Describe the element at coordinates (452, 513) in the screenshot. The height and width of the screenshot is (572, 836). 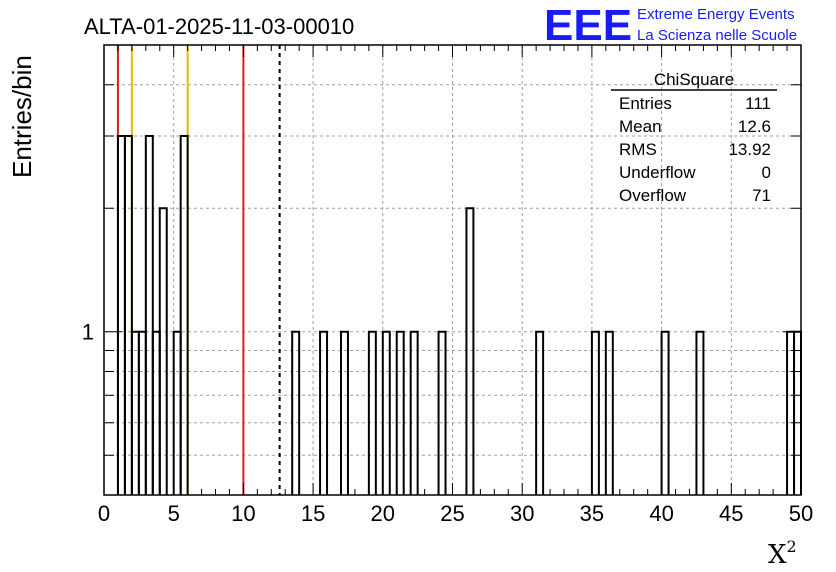
I see `x-tick-label: 25` at that location.